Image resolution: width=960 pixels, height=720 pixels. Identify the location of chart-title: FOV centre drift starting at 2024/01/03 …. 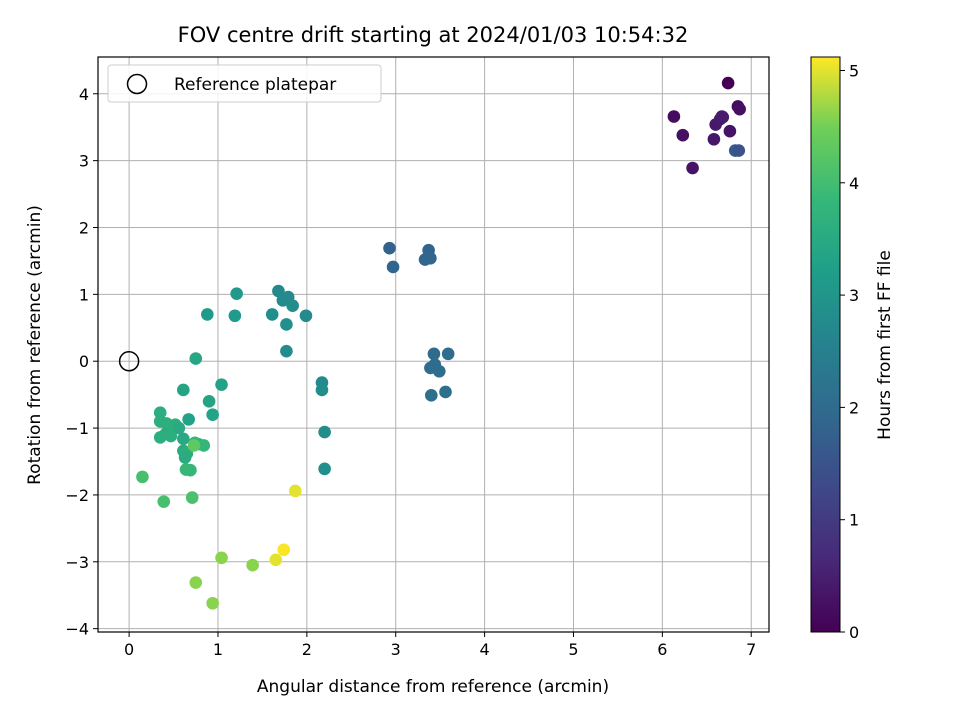
(433, 35).